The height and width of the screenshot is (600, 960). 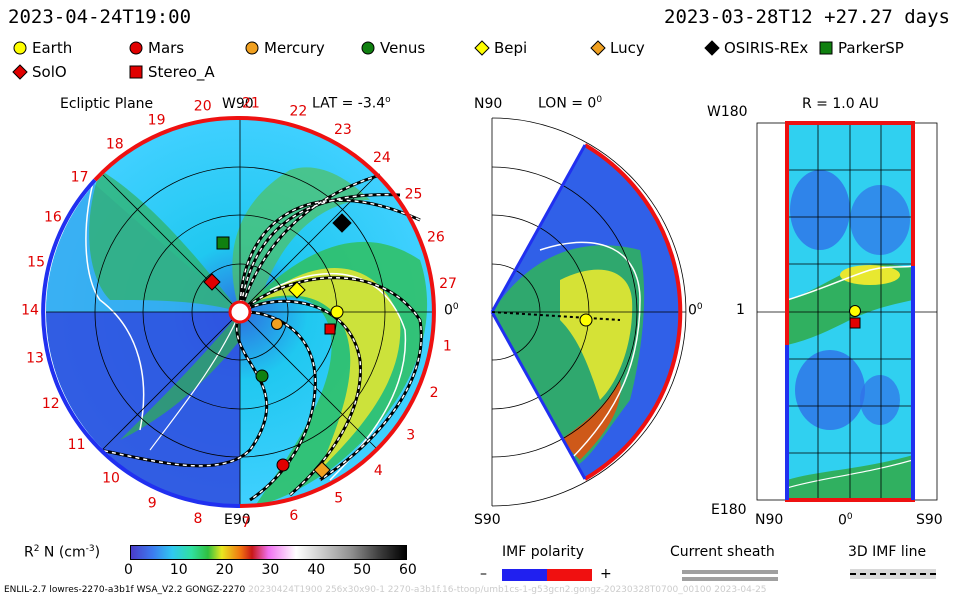 What do you see at coordinates (436, 237) in the screenshot?
I see `carrington-day-26: 26` at bounding box center [436, 237].